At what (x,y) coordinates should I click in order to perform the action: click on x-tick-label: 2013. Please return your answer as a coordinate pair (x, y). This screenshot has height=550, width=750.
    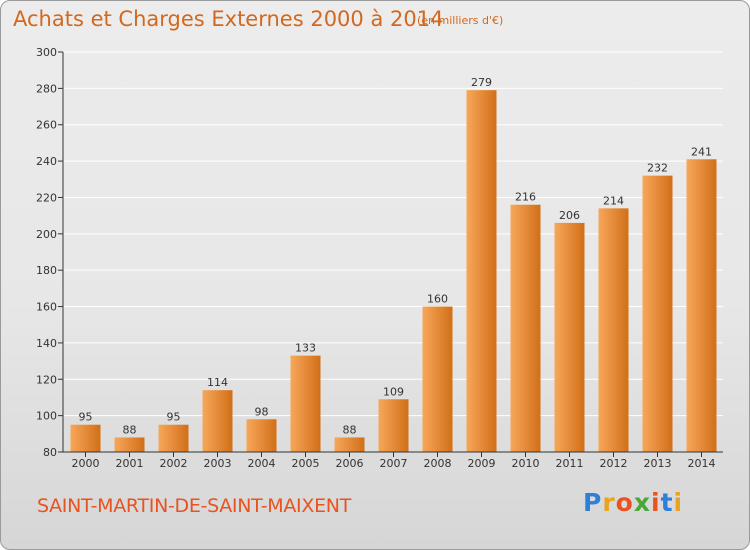
    Looking at the image, I should click on (658, 463).